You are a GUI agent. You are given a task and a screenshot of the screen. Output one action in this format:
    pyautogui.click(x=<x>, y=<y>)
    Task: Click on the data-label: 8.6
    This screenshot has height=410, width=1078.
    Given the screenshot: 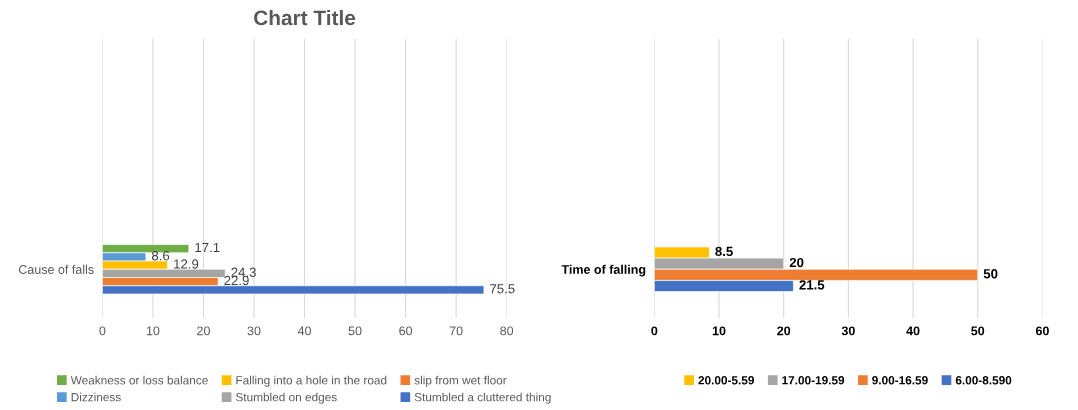 What is the action you would take?
    pyautogui.click(x=161, y=256)
    